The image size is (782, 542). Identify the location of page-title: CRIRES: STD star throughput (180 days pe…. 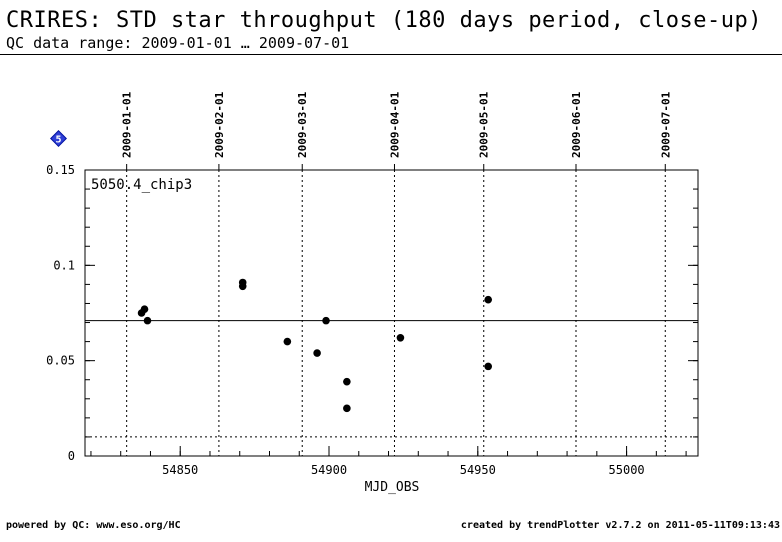
(384, 20).